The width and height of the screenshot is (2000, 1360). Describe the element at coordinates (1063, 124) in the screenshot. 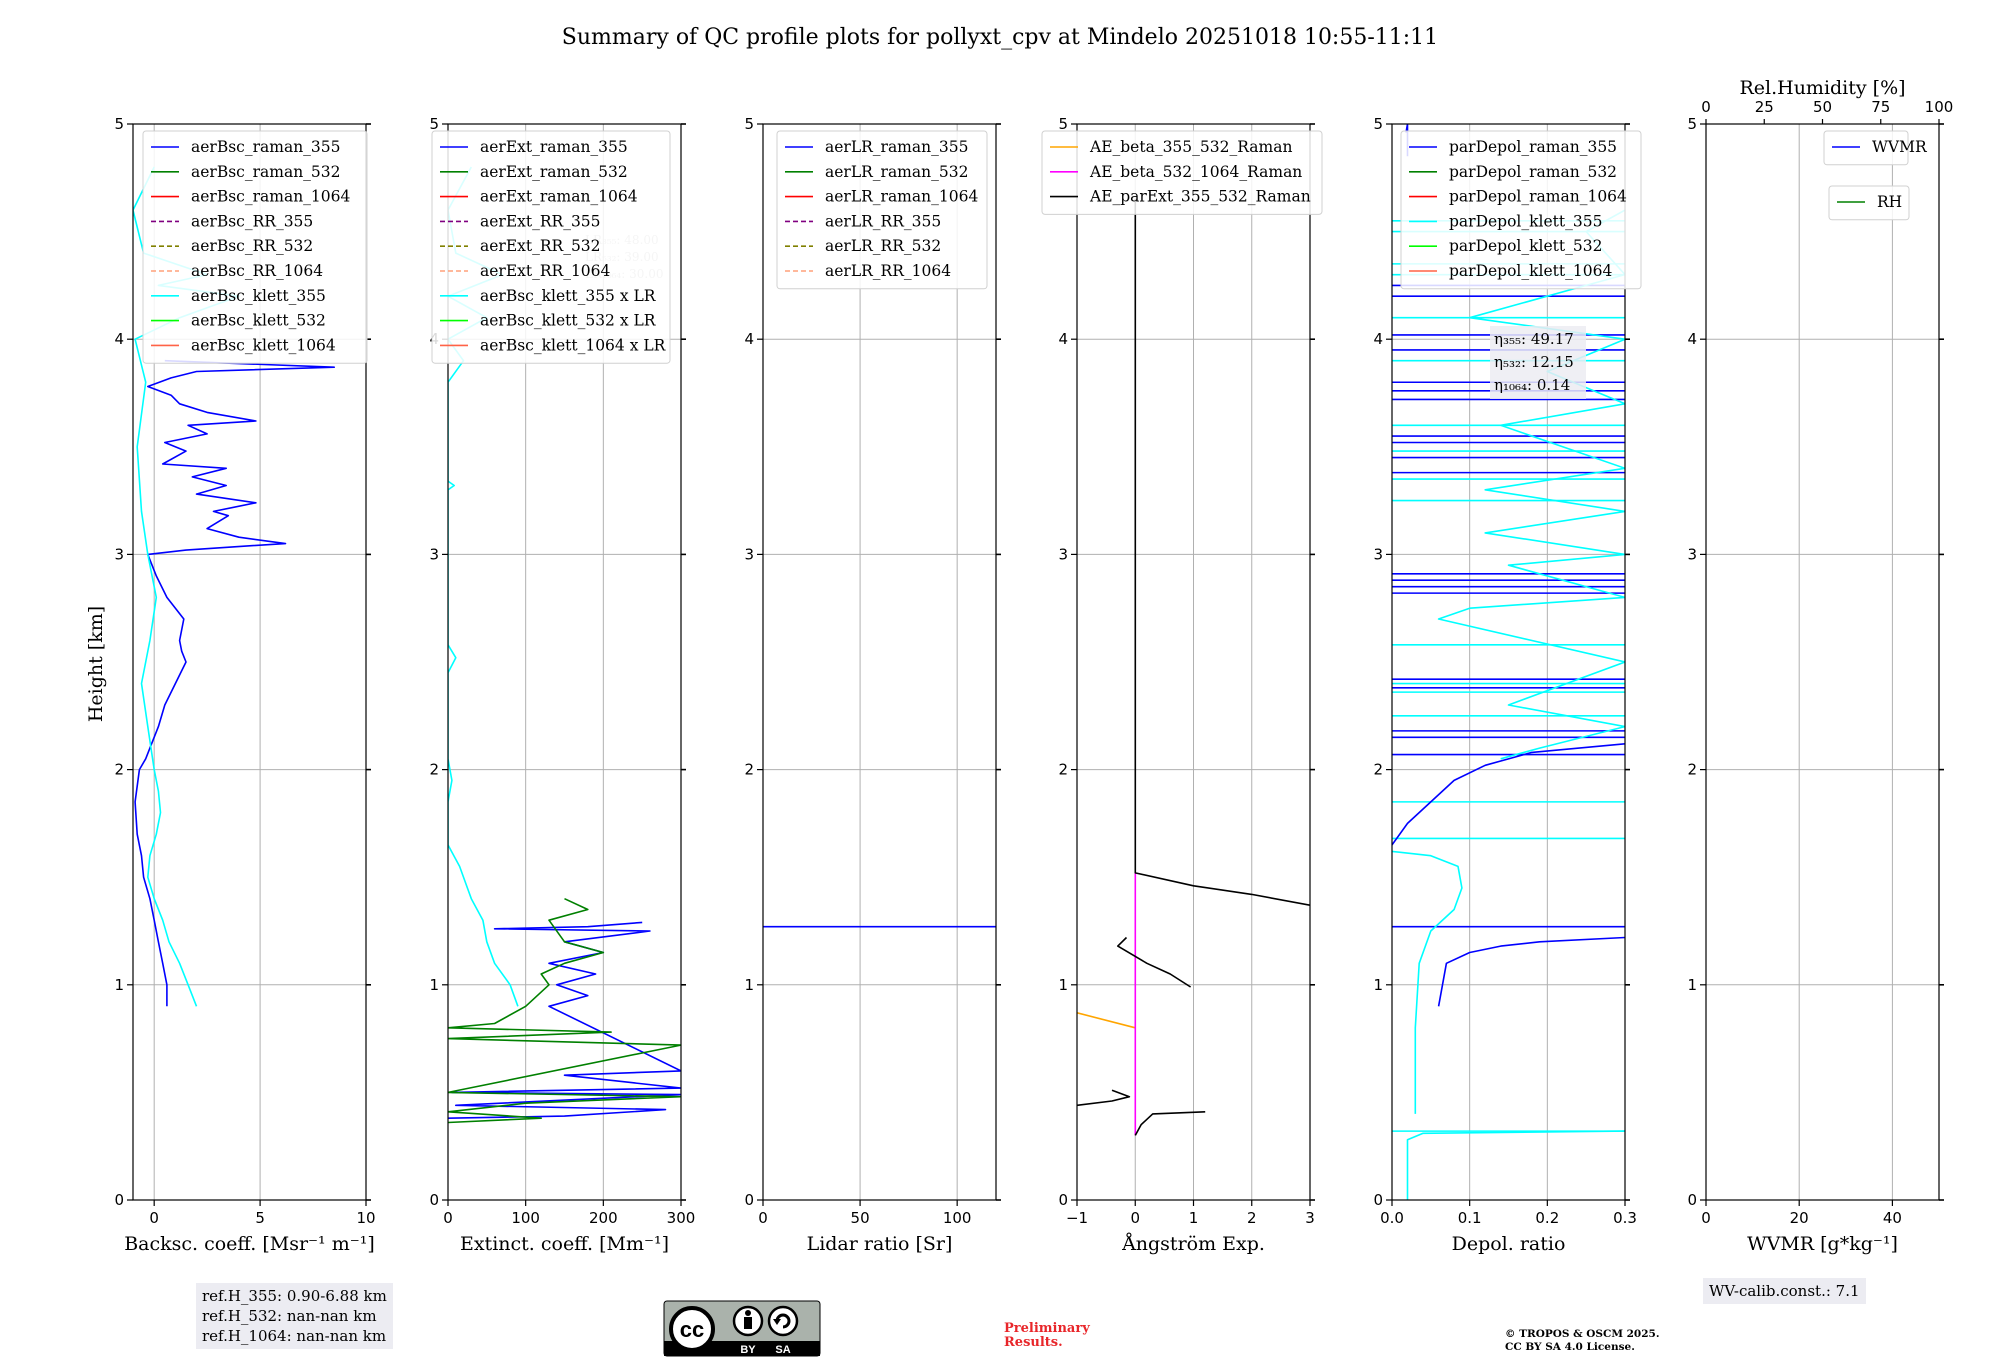

I see `ae-ytick-label: 5` at that location.